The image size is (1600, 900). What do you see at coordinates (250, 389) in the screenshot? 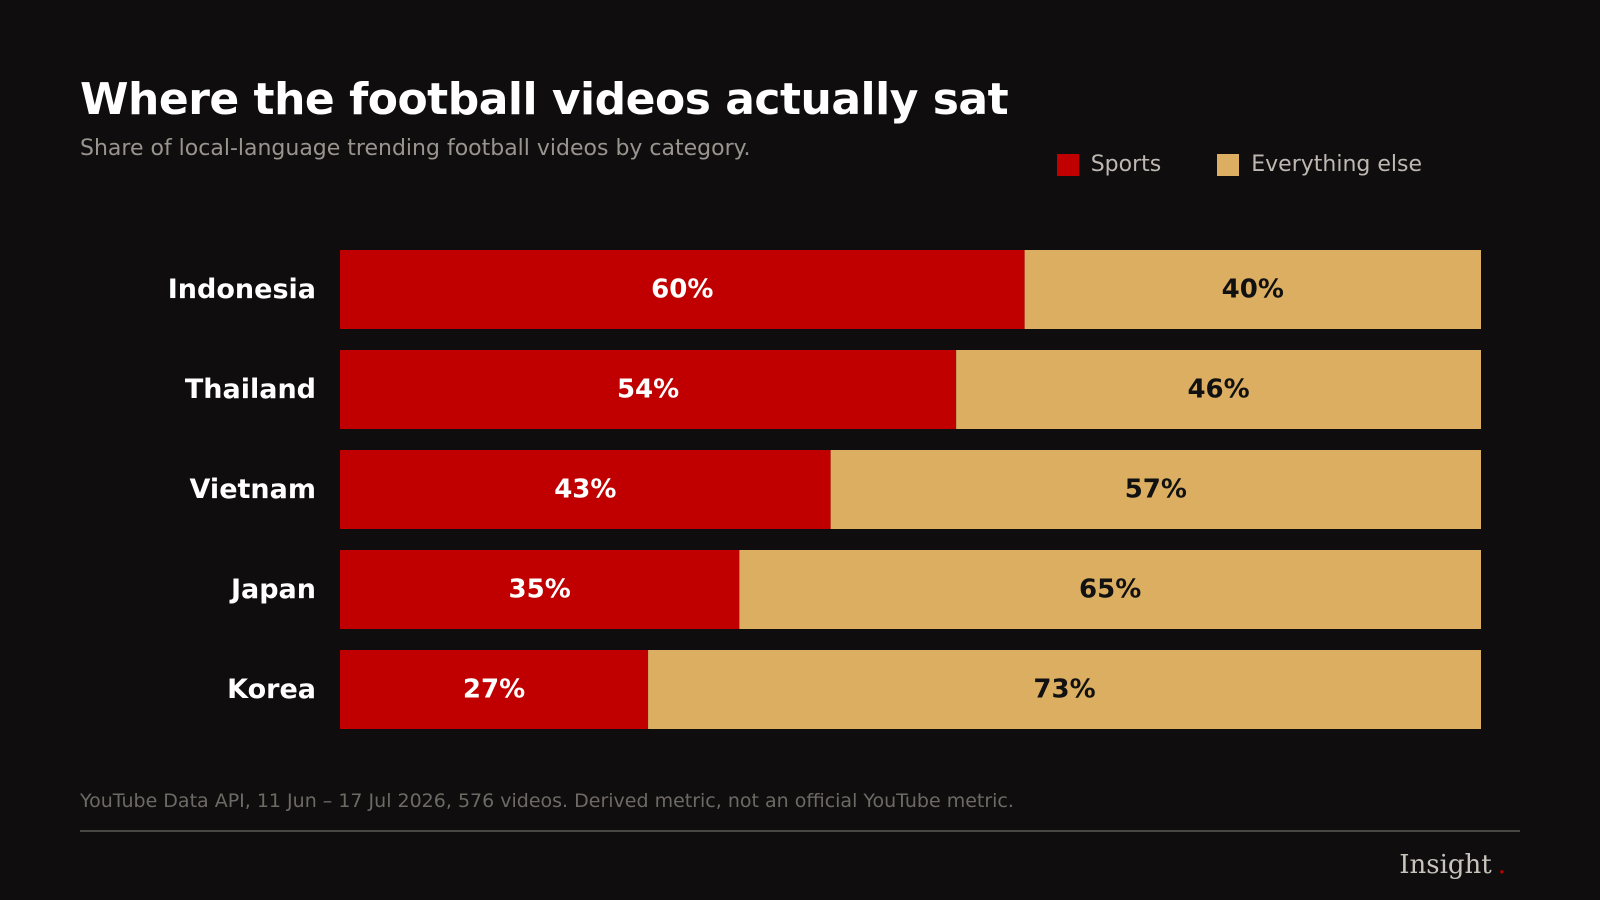
I see `category-label-thailand: Thailand` at bounding box center [250, 389].